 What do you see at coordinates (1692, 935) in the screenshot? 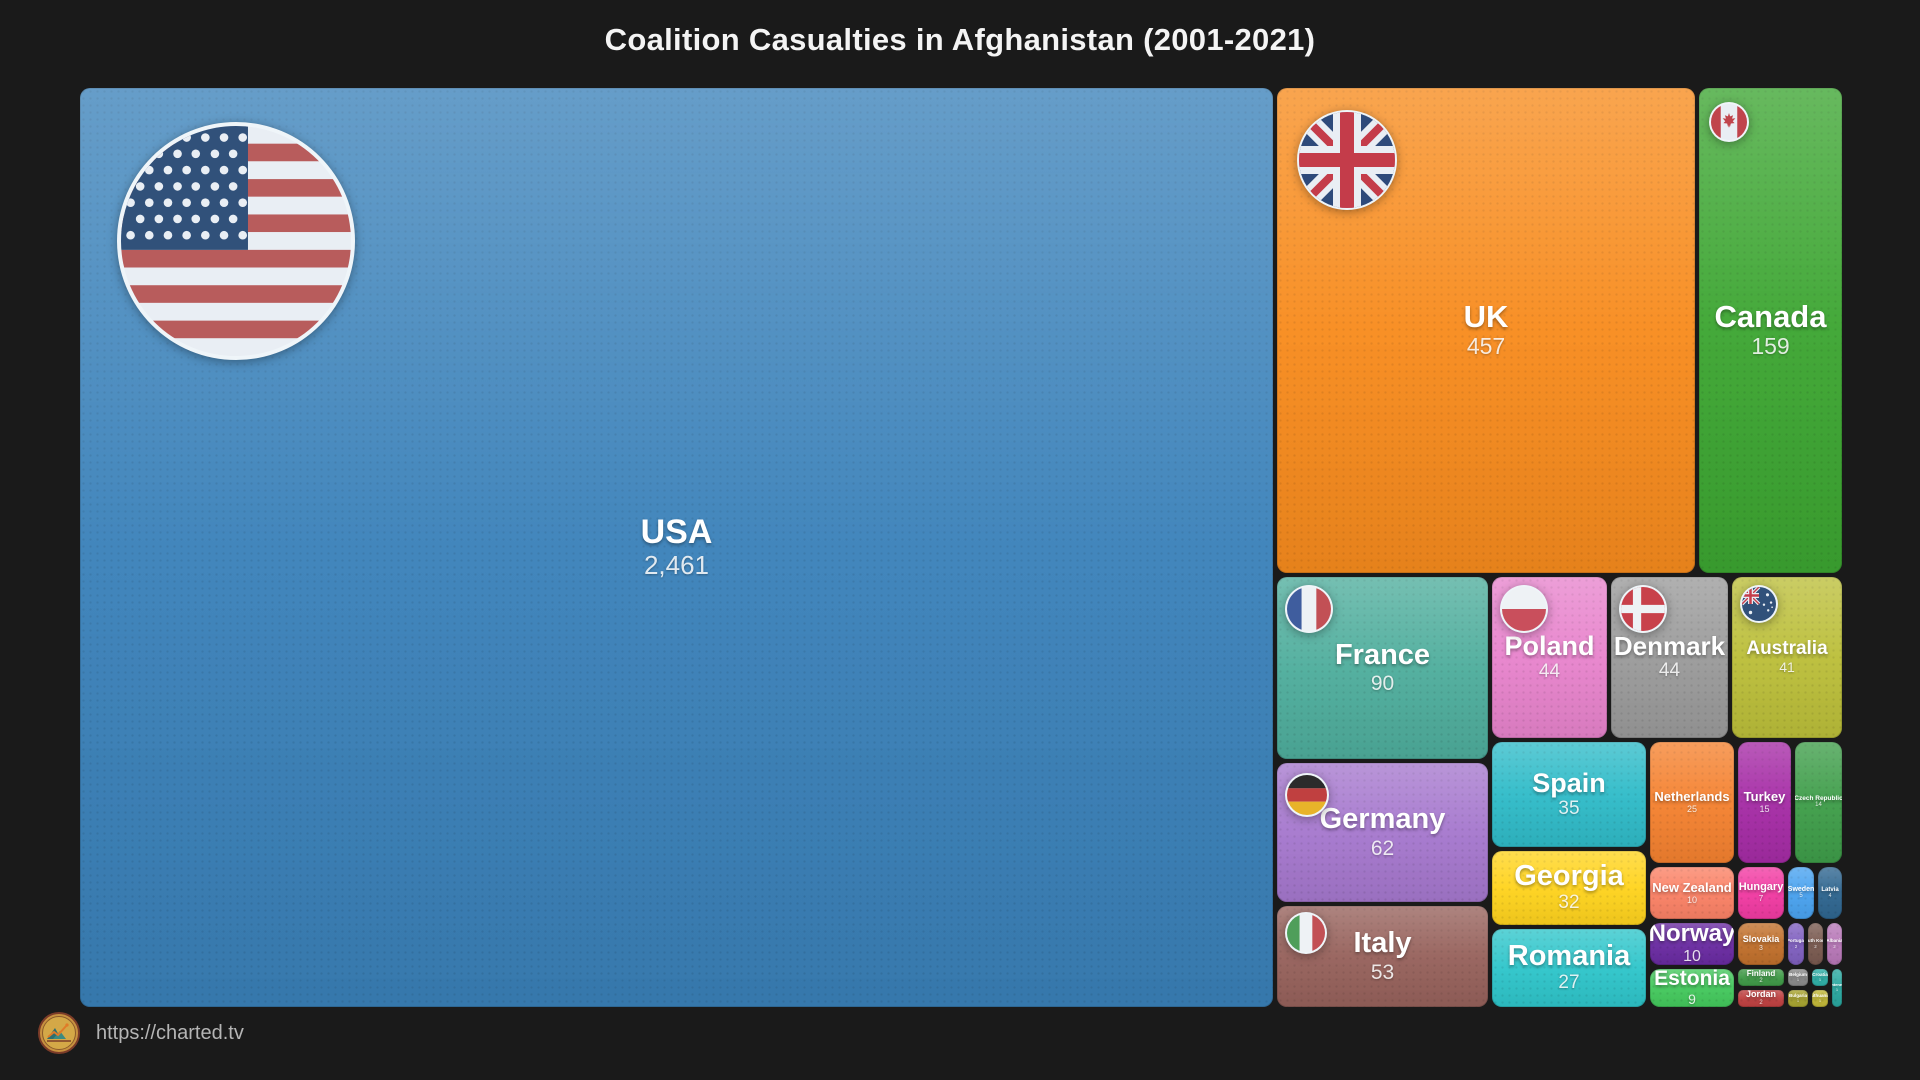
I see `tile-country-label: Norway` at bounding box center [1692, 935].